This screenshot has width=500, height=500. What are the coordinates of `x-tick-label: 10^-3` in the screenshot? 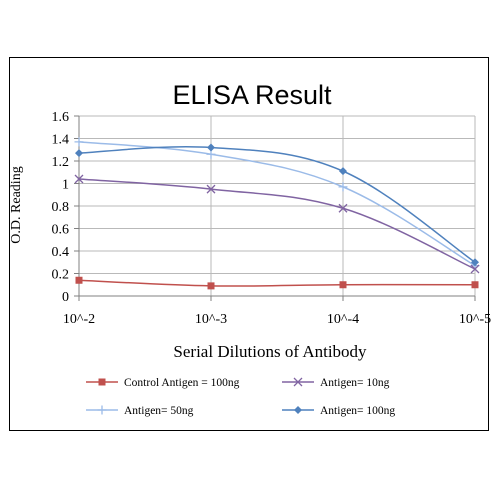 It's located at (211, 319).